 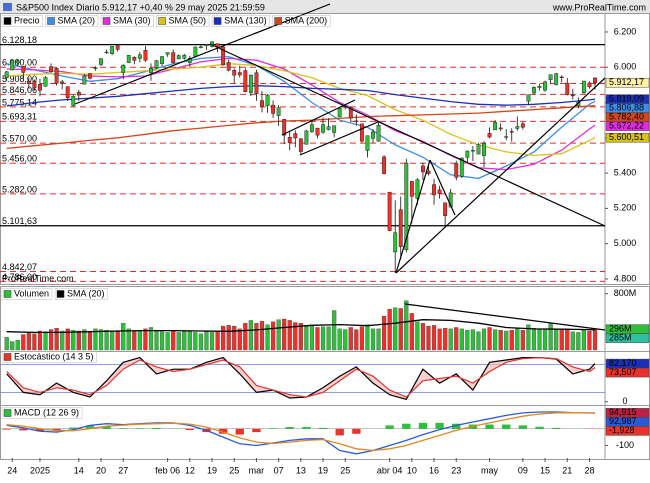 I want to click on x-tick-label: 09, so click(x=523, y=470).